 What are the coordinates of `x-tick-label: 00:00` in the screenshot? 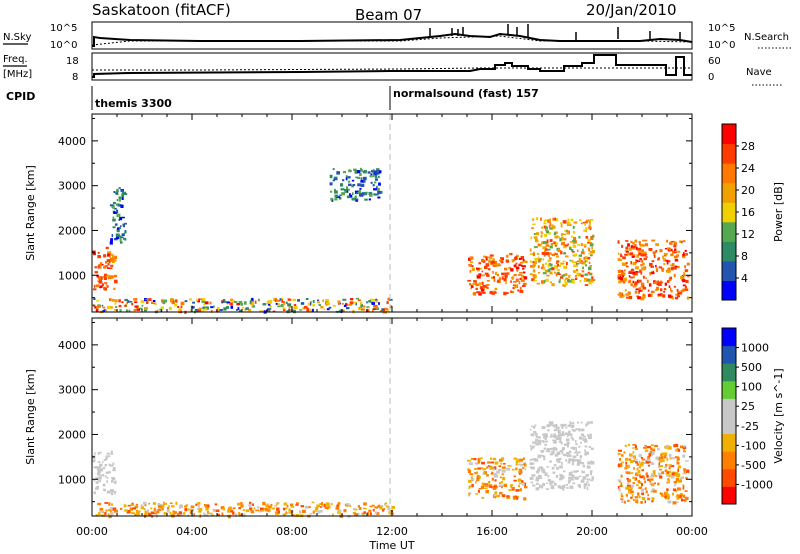 It's located at (692, 531).